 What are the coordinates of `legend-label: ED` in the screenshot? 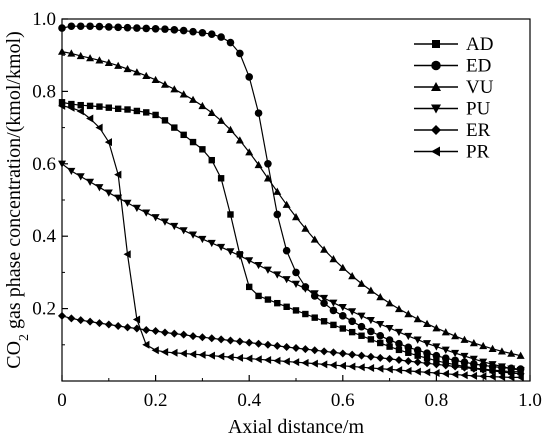 It's located at (478, 66).